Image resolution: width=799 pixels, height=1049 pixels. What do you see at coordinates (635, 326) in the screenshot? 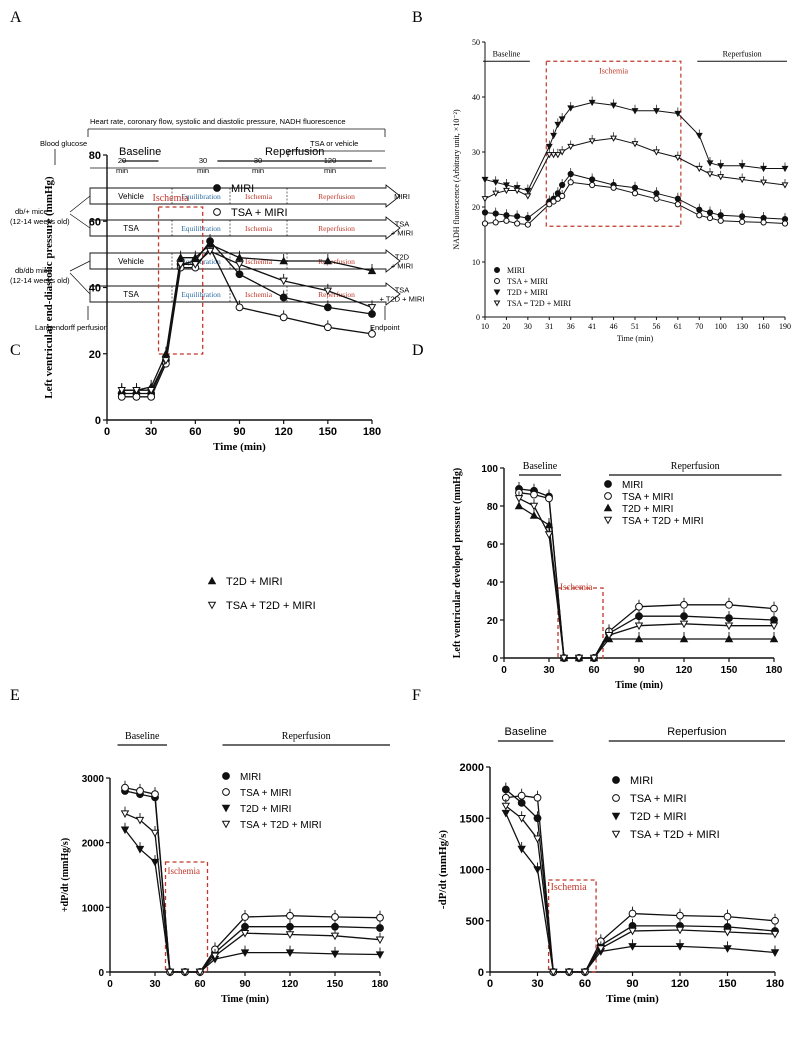
I see `x-tick-label: 51` at bounding box center [635, 326].